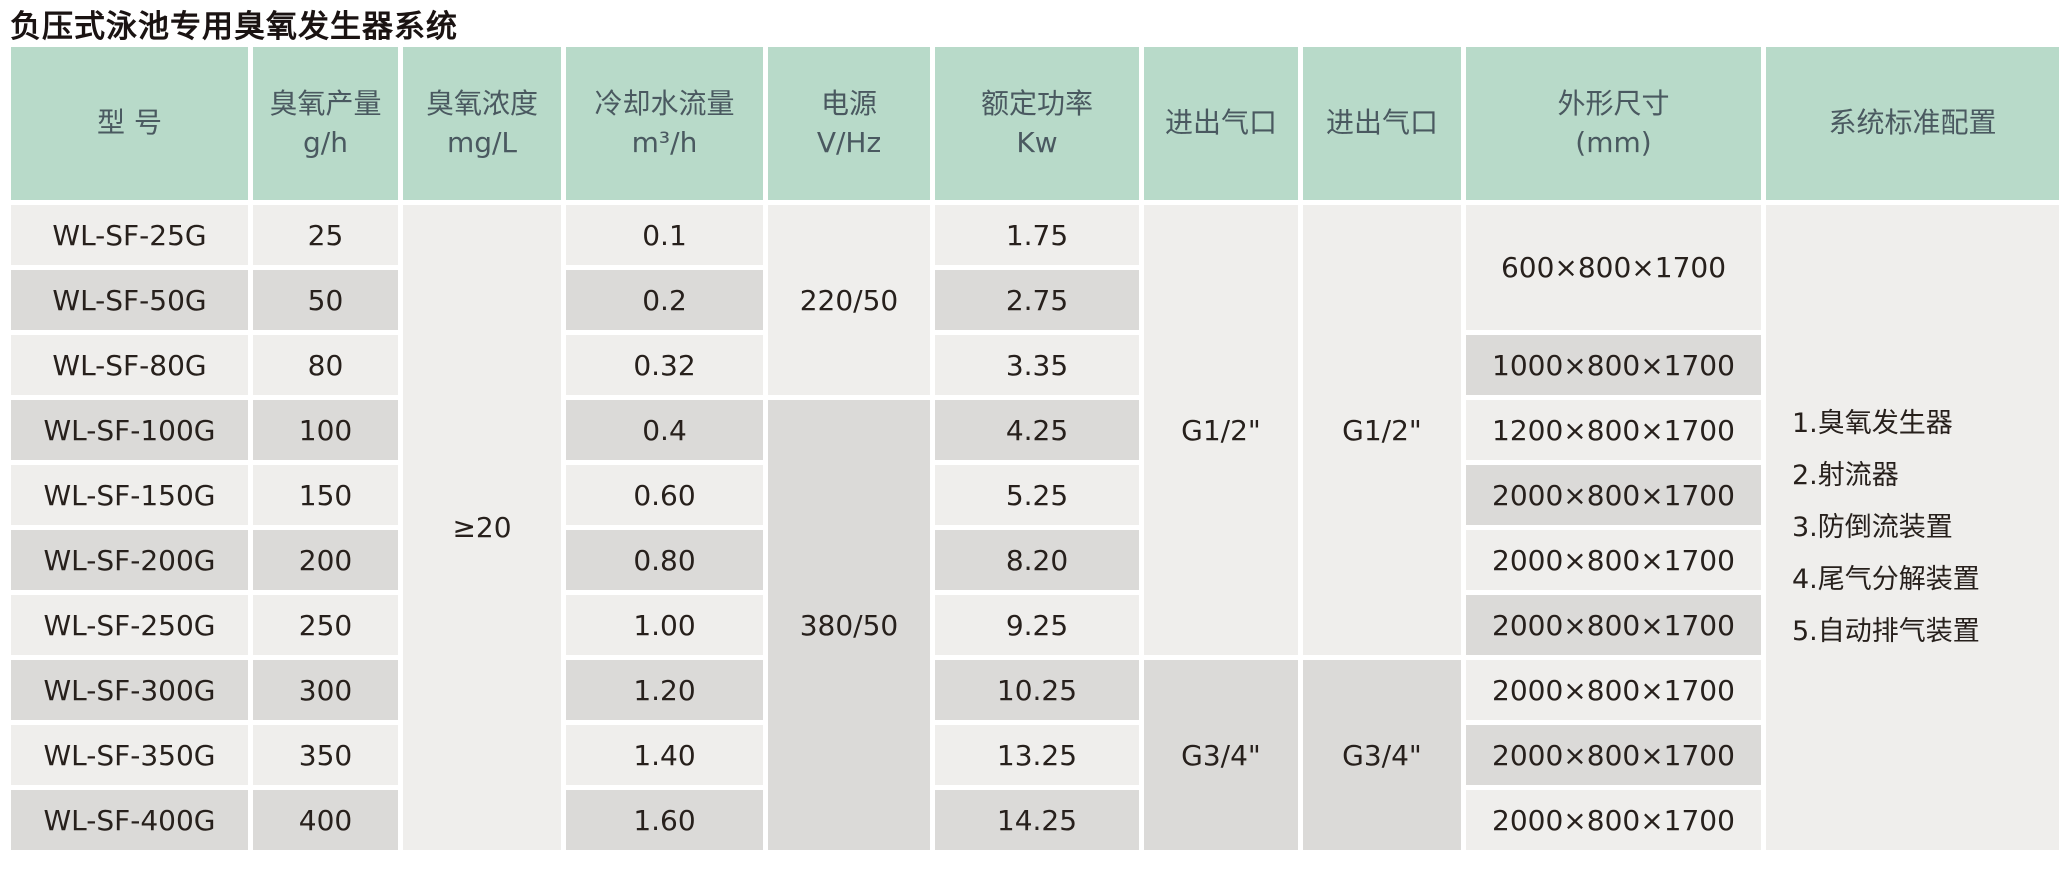  I want to click on power-supply-cell: 380/50, so click(849, 625).